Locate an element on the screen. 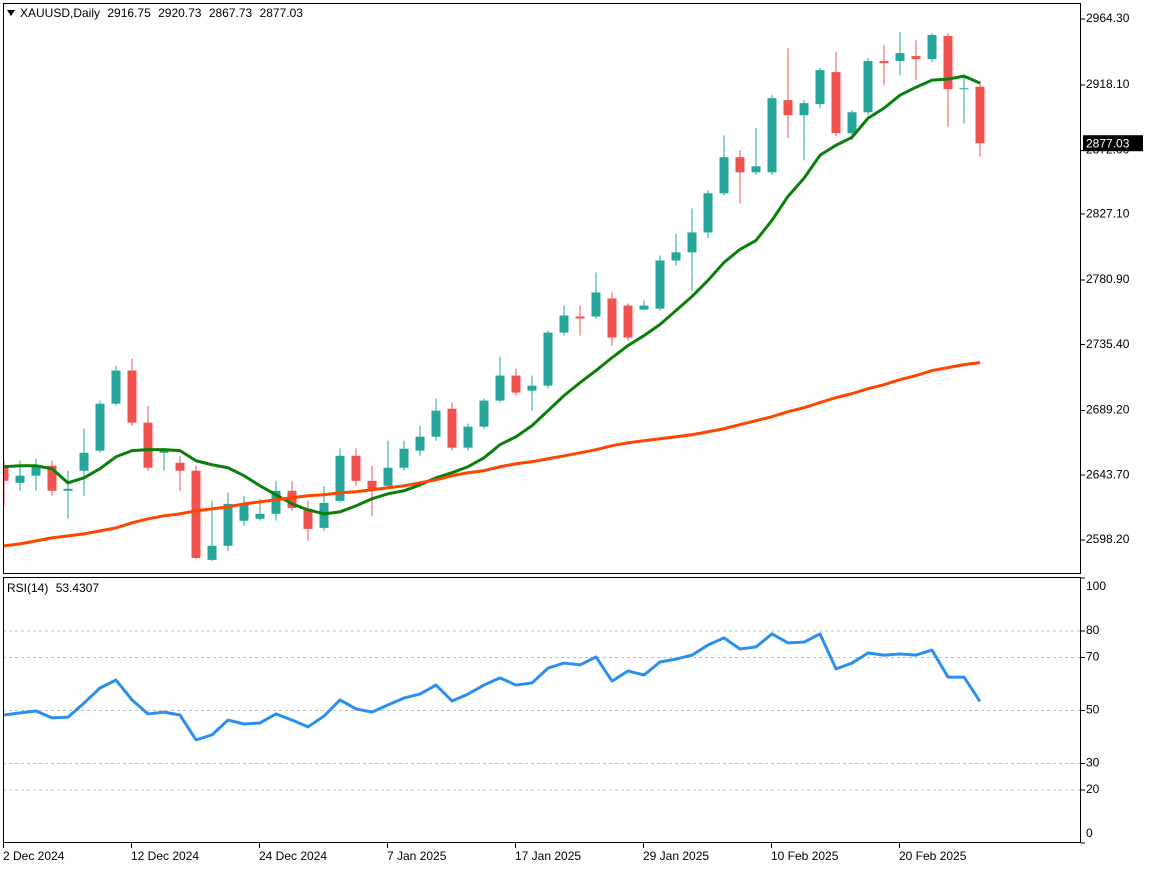 Image resolution: width=1152 pixels, height=870 pixels. x-tick-label: 2 Dec 2024 is located at coordinates (34, 856).